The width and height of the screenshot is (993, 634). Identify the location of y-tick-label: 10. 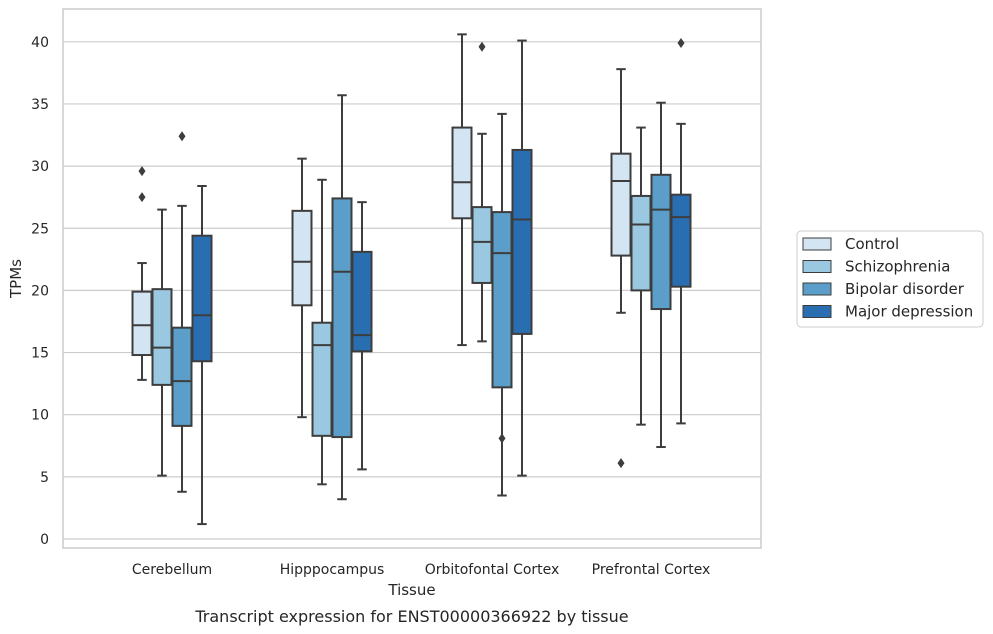
(40, 416).